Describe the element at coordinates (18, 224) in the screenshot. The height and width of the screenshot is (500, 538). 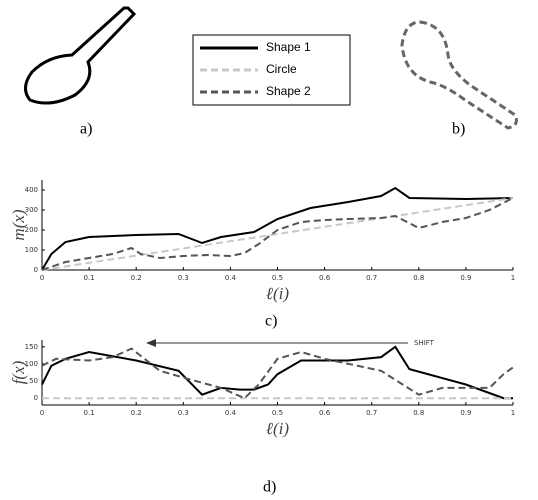
I see `y-axis-label: m(x)` at that location.